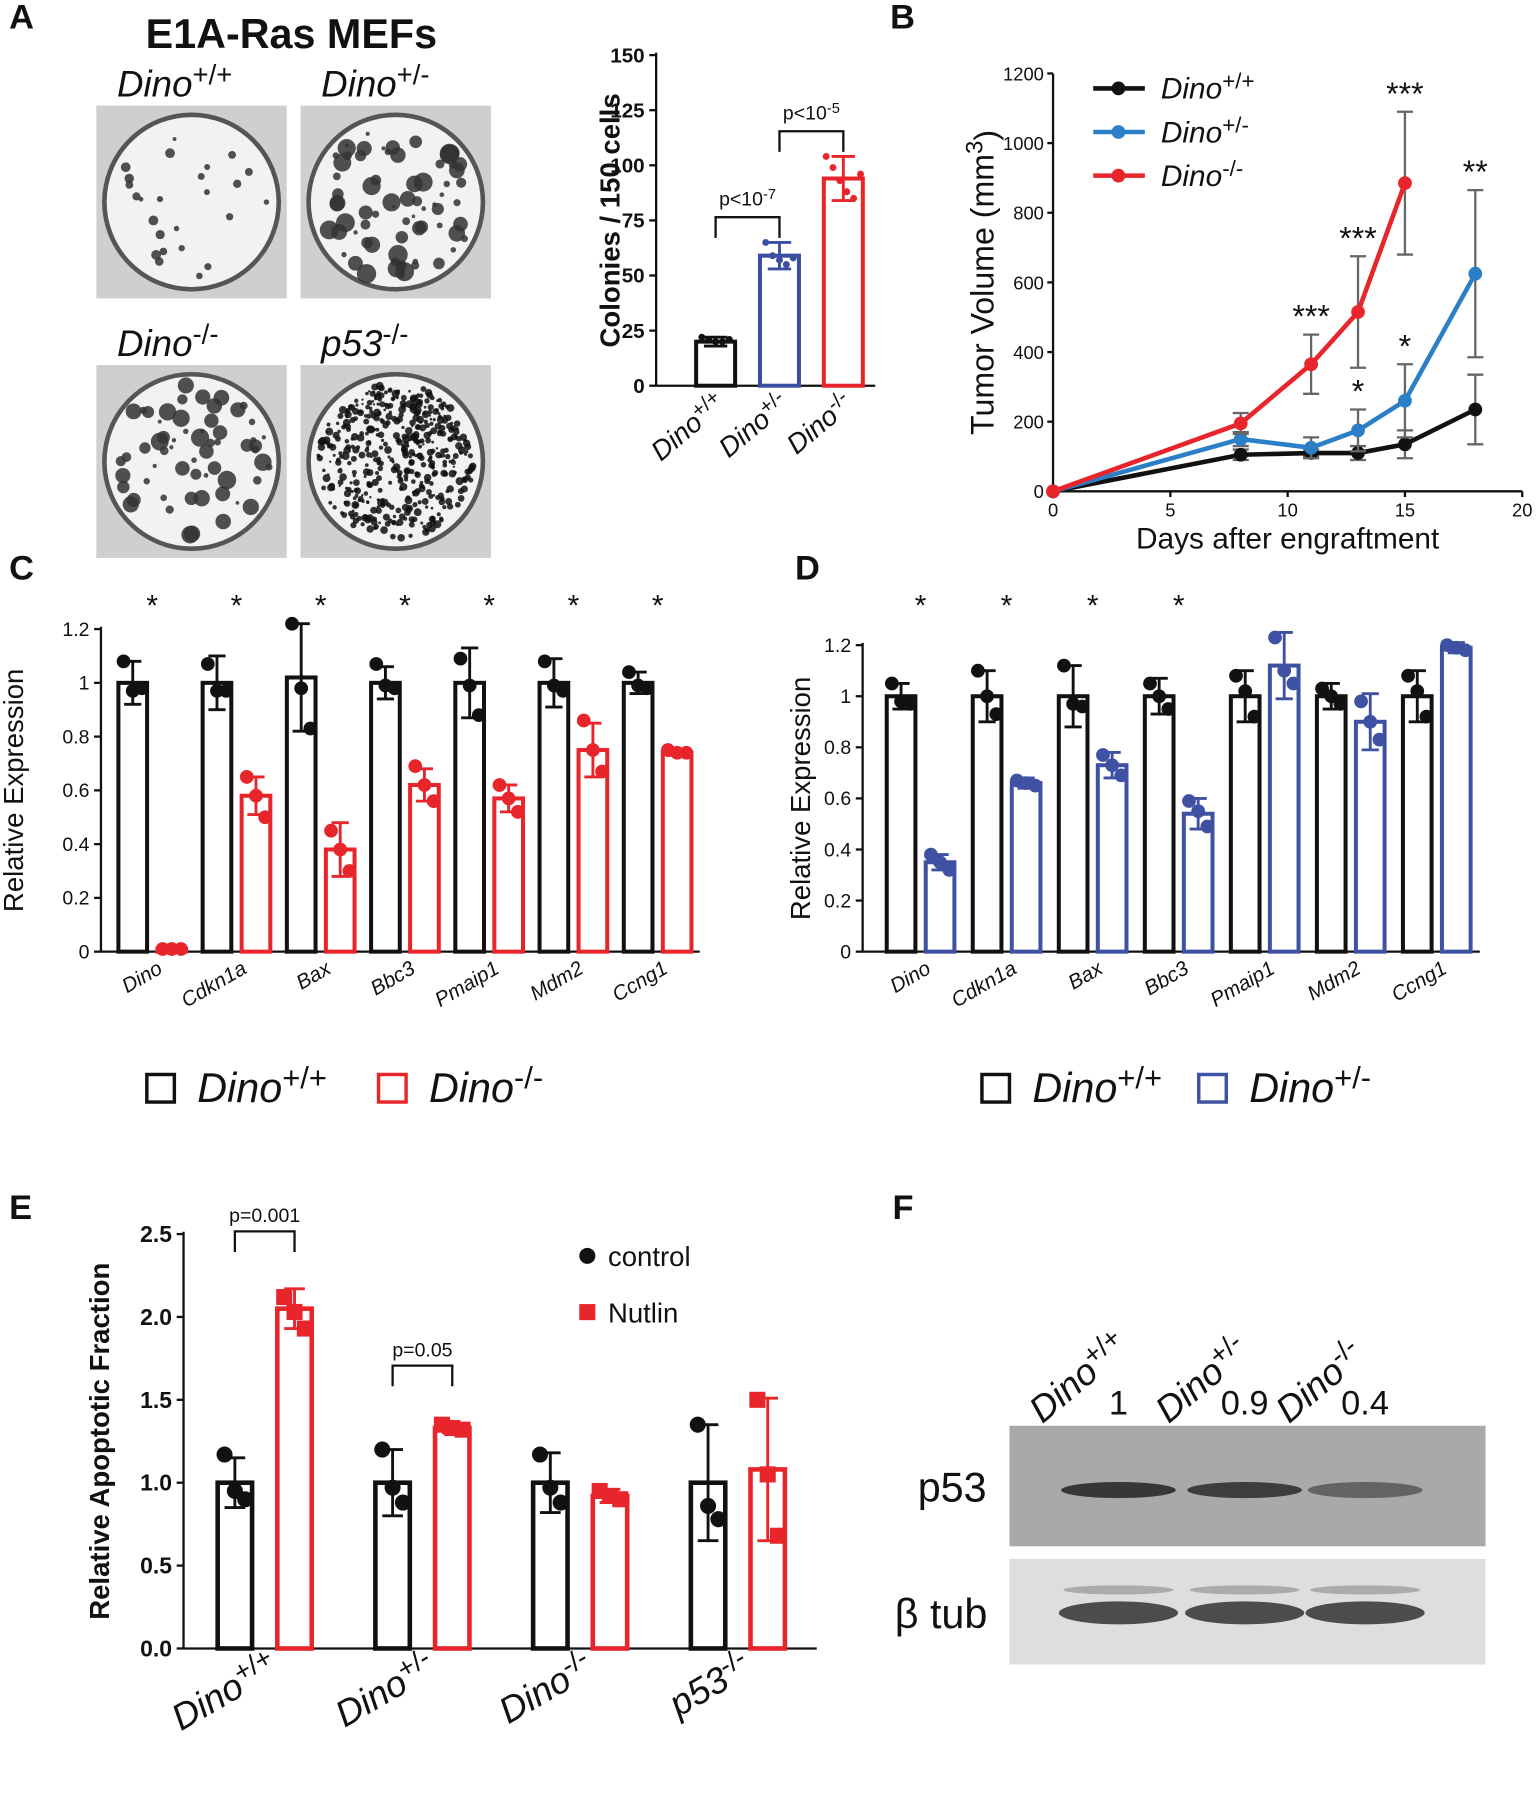 This screenshot has width=1536, height=1800. What do you see at coordinates (902, 18) in the screenshot?
I see `panel-label: B` at bounding box center [902, 18].